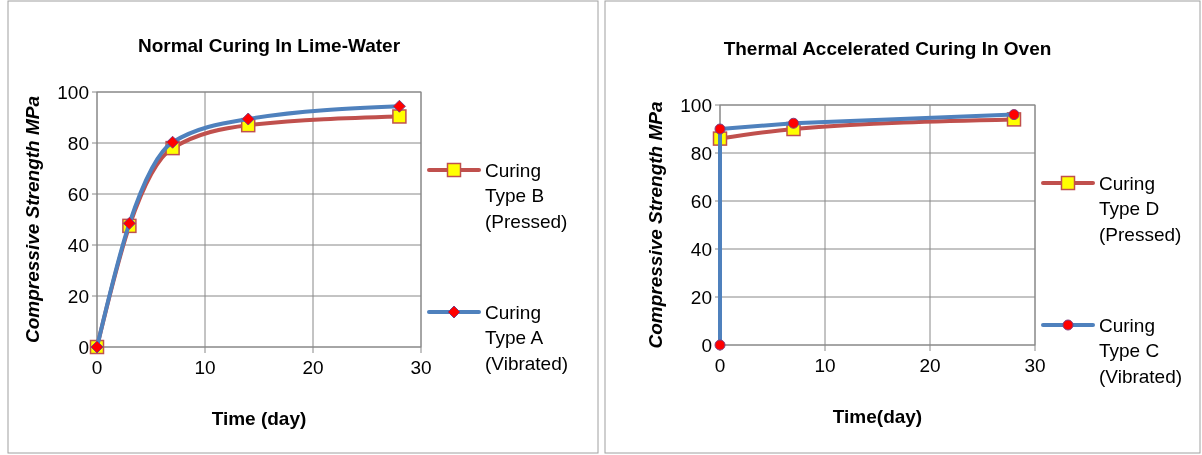 The width and height of the screenshot is (1202, 455). Describe the element at coordinates (1140, 208) in the screenshot. I see `legend-label: Curing Type D (Pressed)` at that location.